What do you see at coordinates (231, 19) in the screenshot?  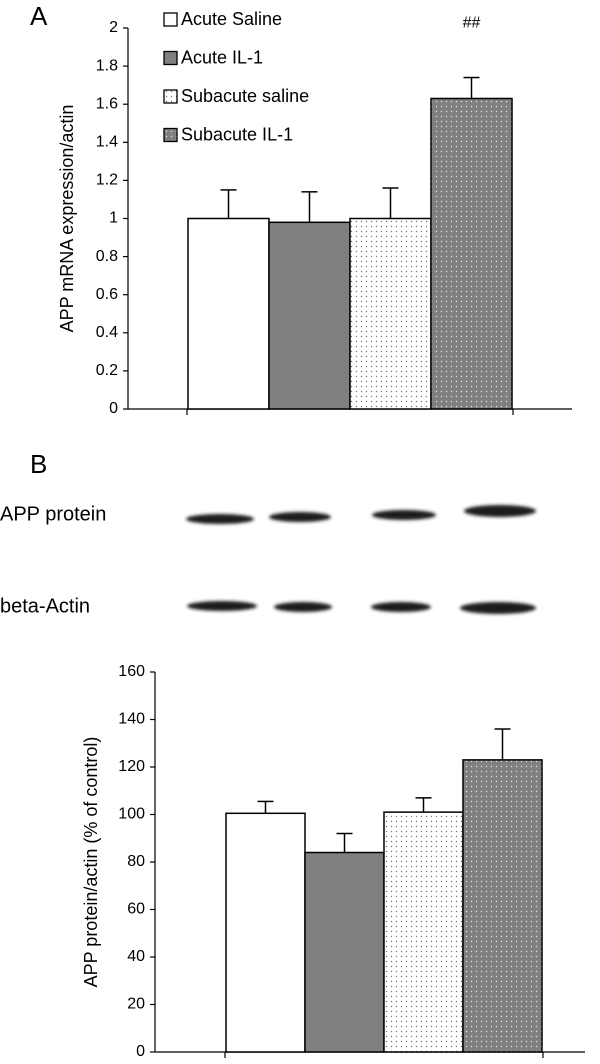 I see `legend-label: Acute Saline` at bounding box center [231, 19].